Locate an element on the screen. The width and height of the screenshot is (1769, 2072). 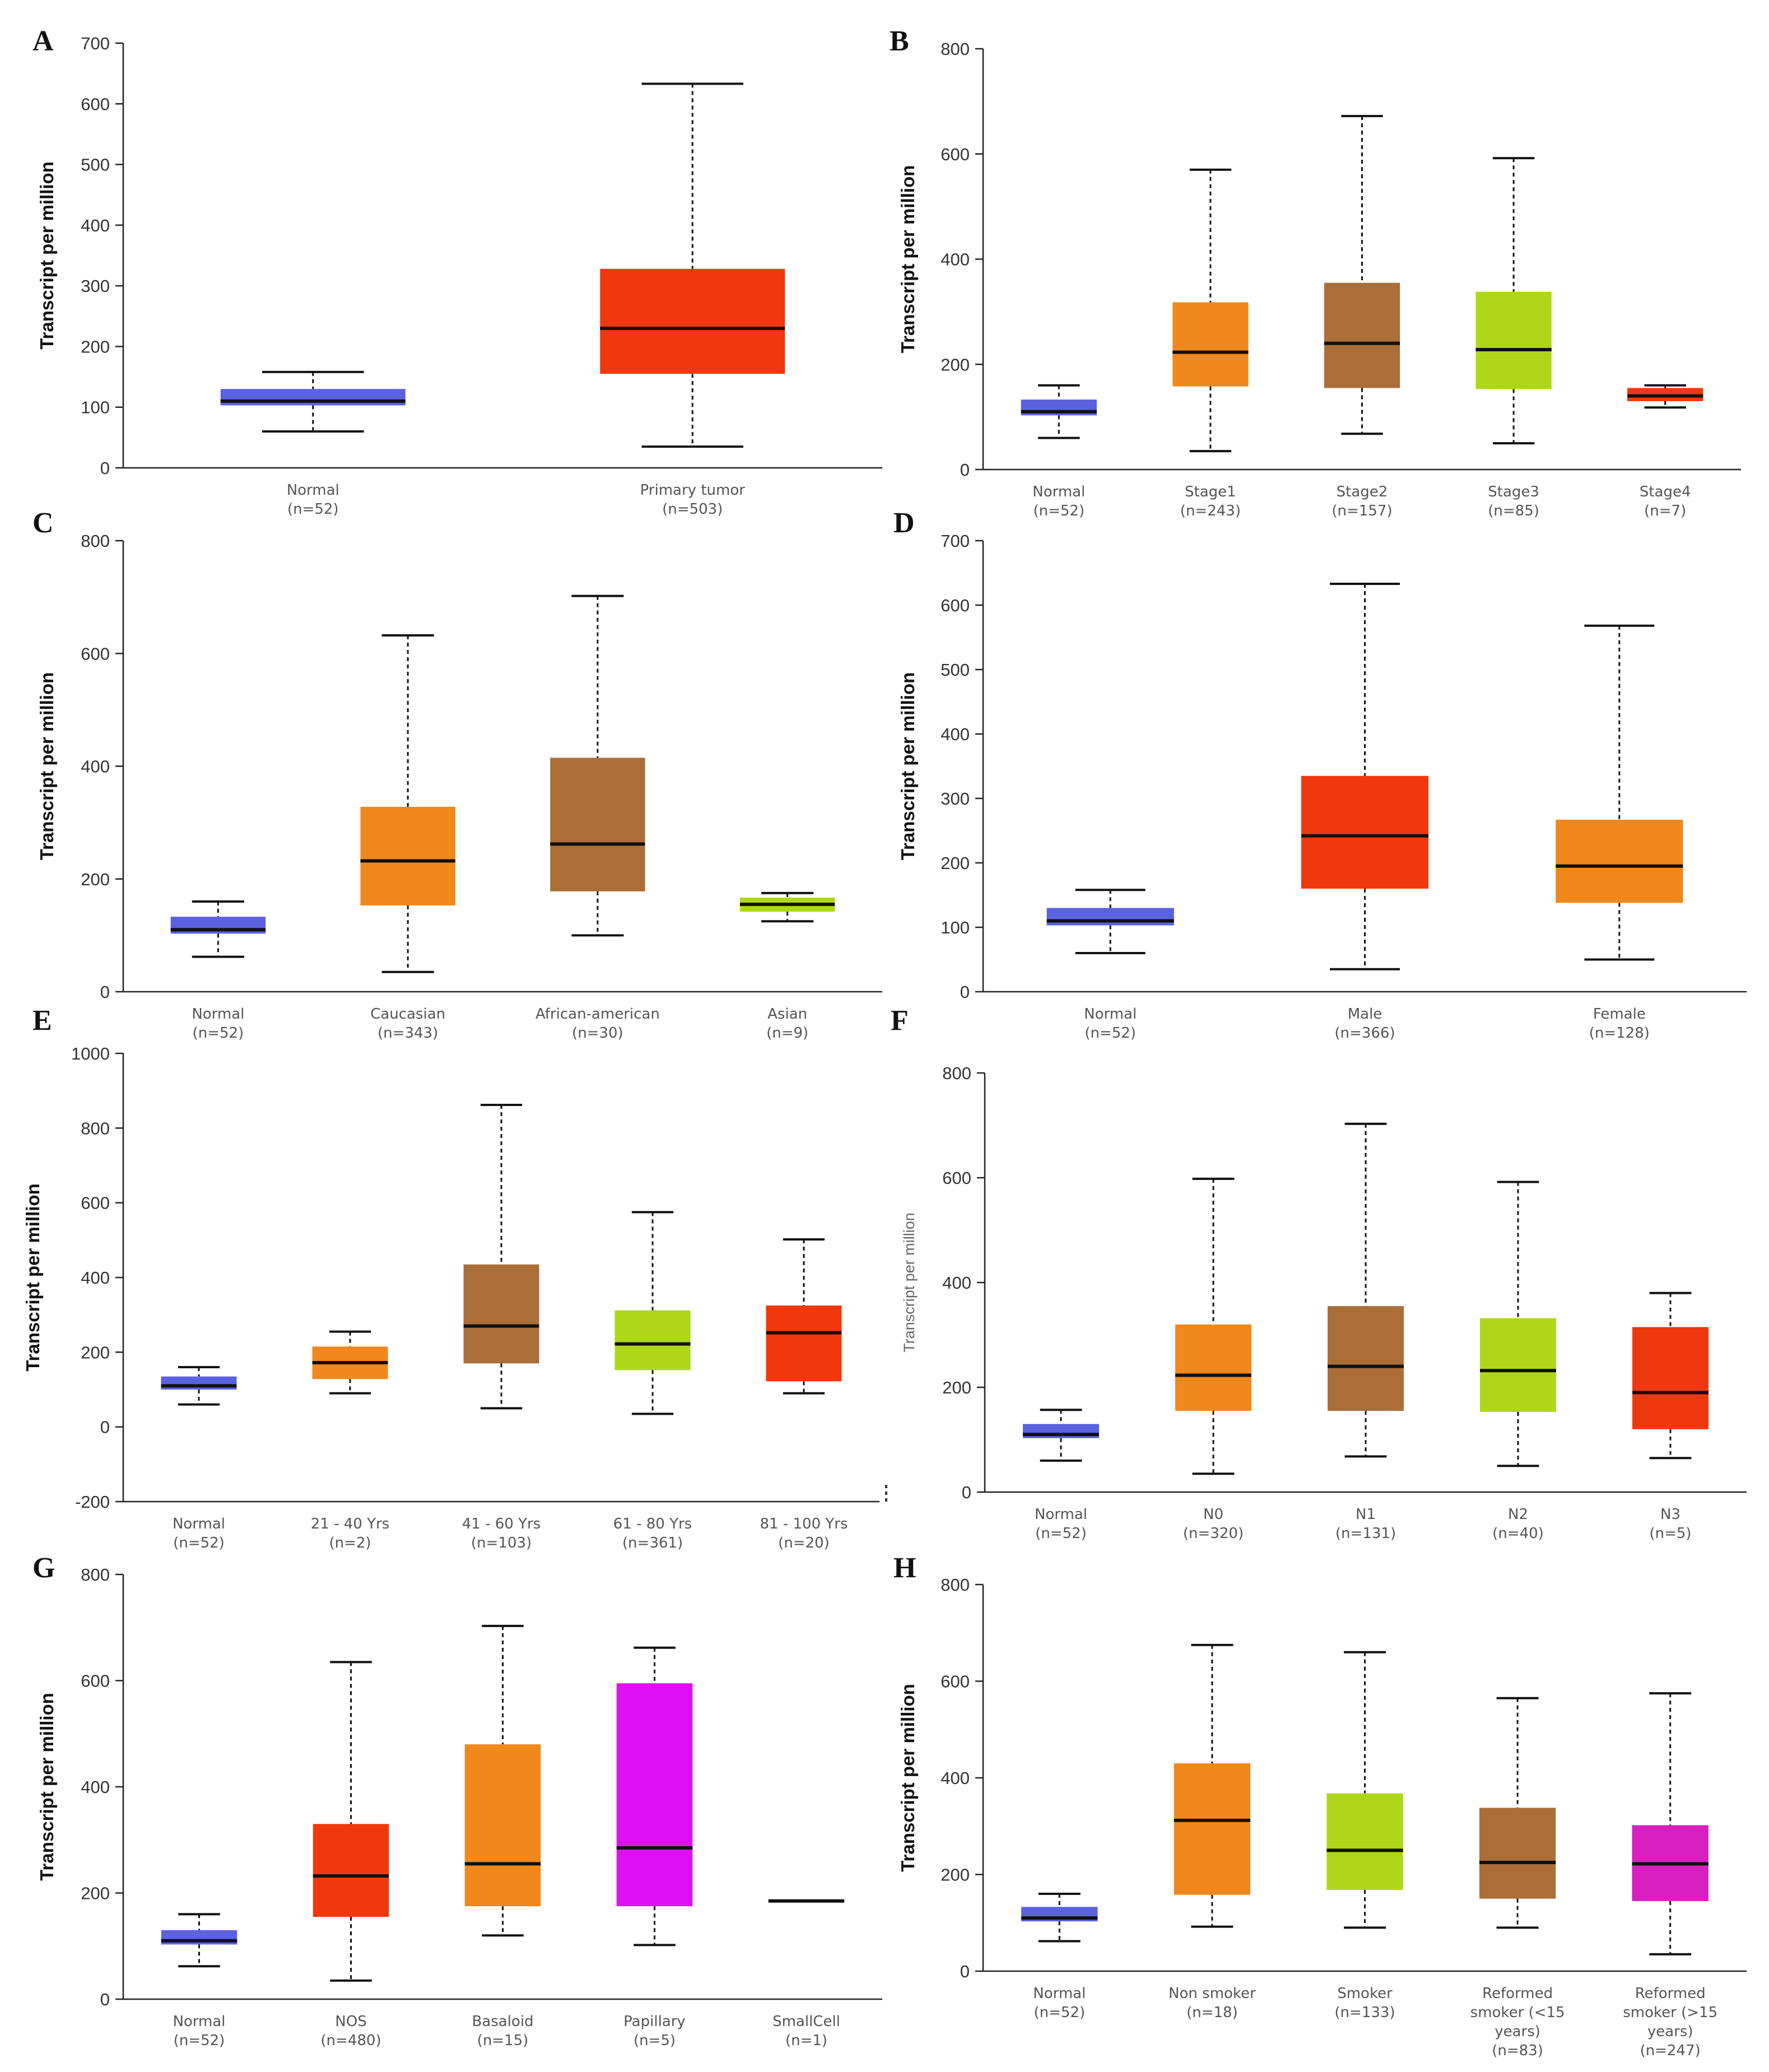
x-tick-label: 61 - 80 Yrs is located at coordinates (652, 1524).